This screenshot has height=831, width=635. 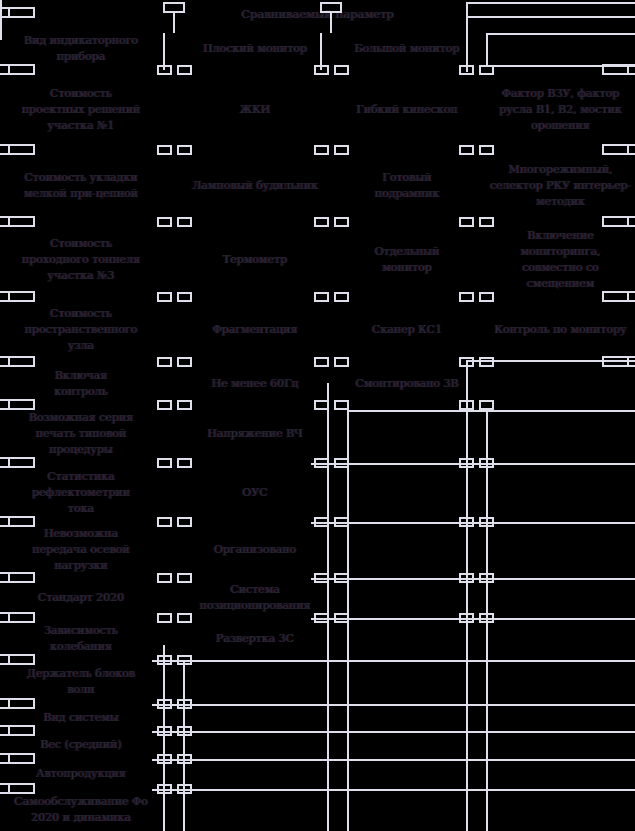 What do you see at coordinates (255, 492) in the screenshot?
I see `table-cell: ОУС` at bounding box center [255, 492].